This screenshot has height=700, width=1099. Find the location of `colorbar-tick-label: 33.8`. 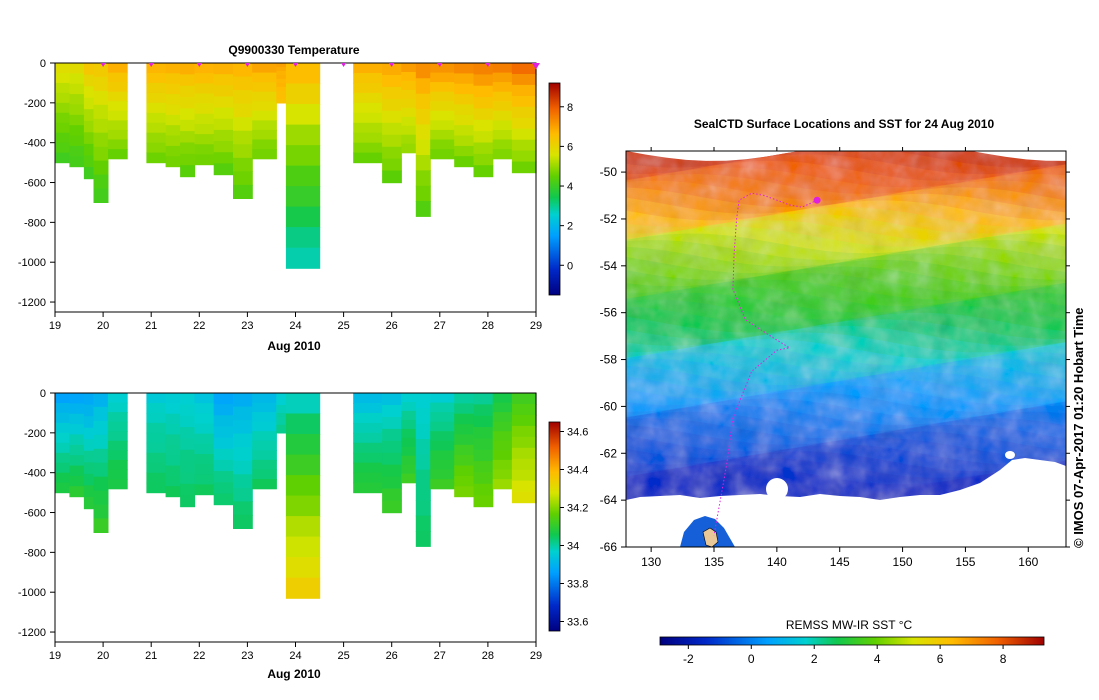

colorbar-tick-label: 33.8 is located at coordinates (577, 585).